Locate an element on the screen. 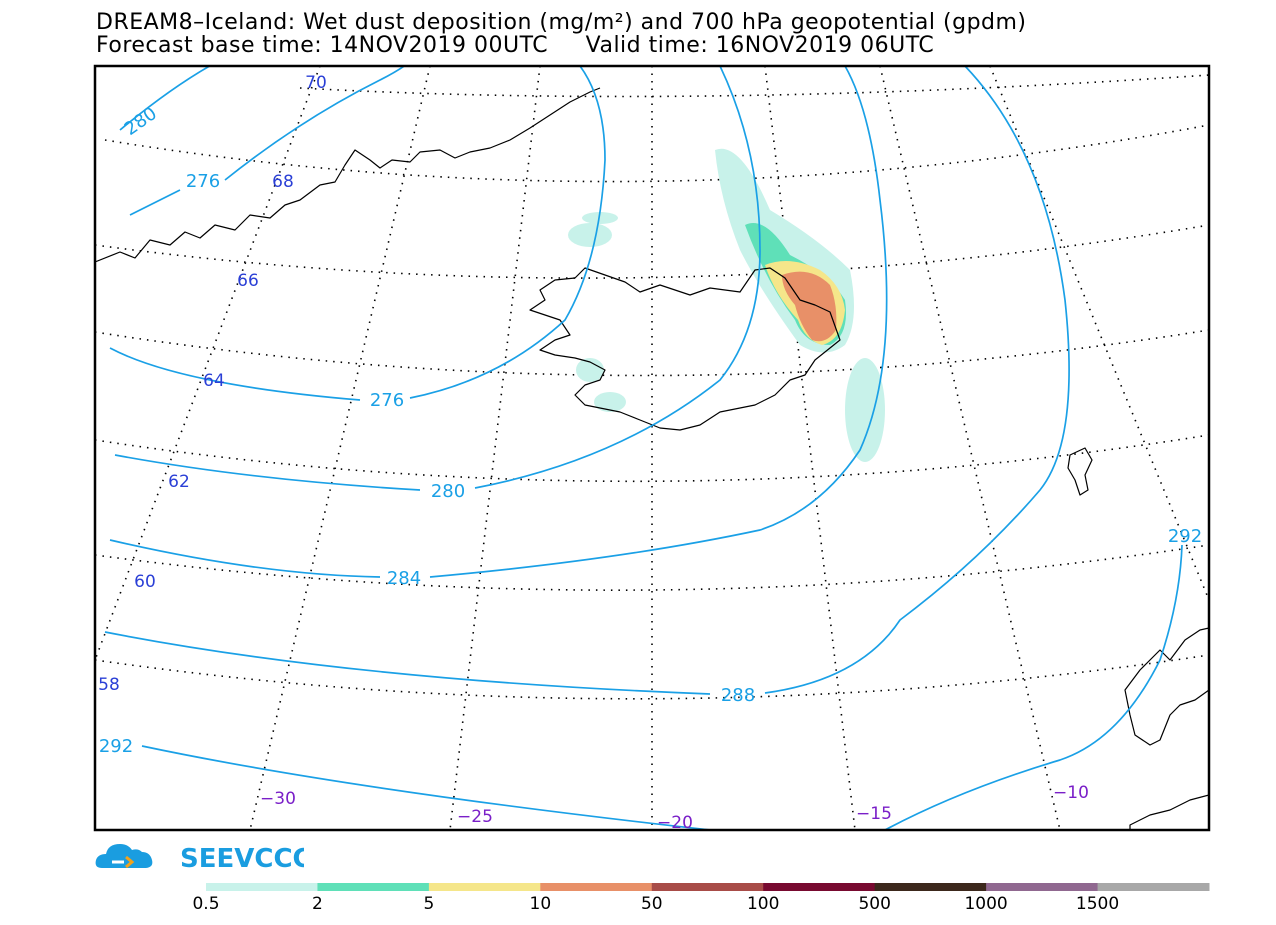 This screenshot has height=925, width=1276. contour-label-280: 280 is located at coordinates (448, 491).